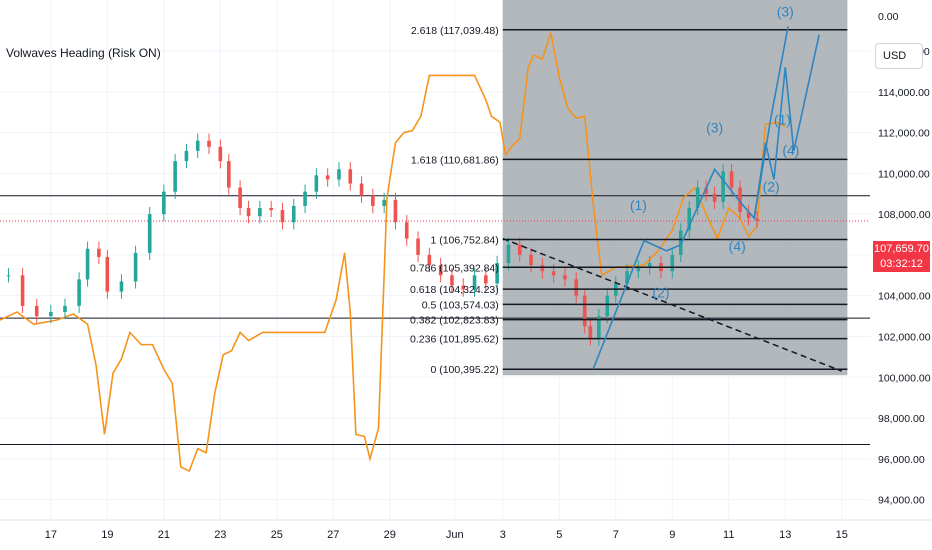 The height and width of the screenshot is (550, 932). I want to click on wave-label: (2), so click(771, 187).